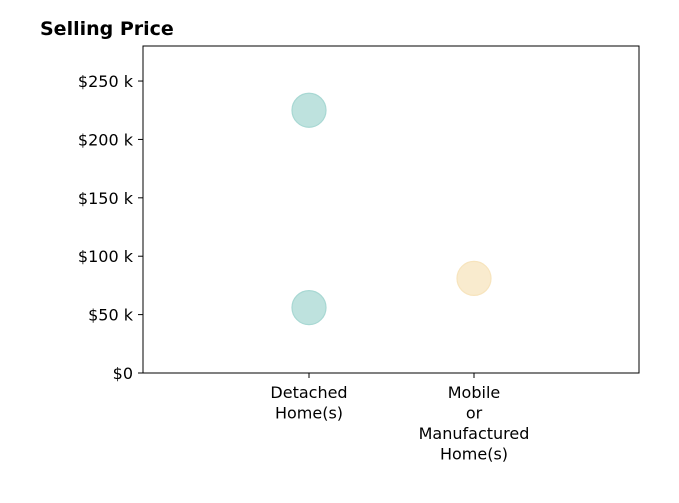 Image resolution: width=679 pixels, height=503 pixels. I want to click on y-tick-label: $0, so click(123, 373).